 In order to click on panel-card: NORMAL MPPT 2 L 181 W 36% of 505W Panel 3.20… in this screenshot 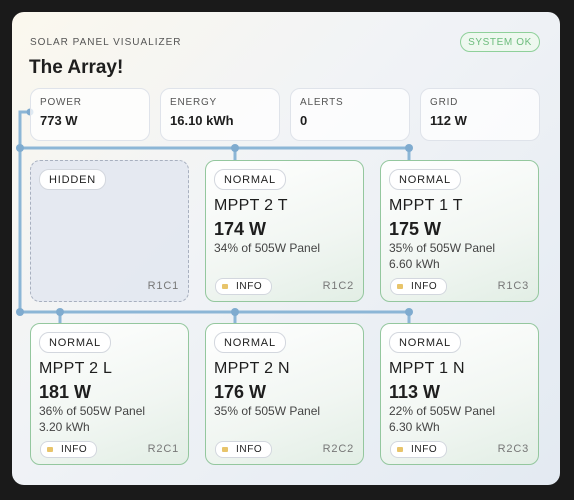, I will do `click(109, 394)`.